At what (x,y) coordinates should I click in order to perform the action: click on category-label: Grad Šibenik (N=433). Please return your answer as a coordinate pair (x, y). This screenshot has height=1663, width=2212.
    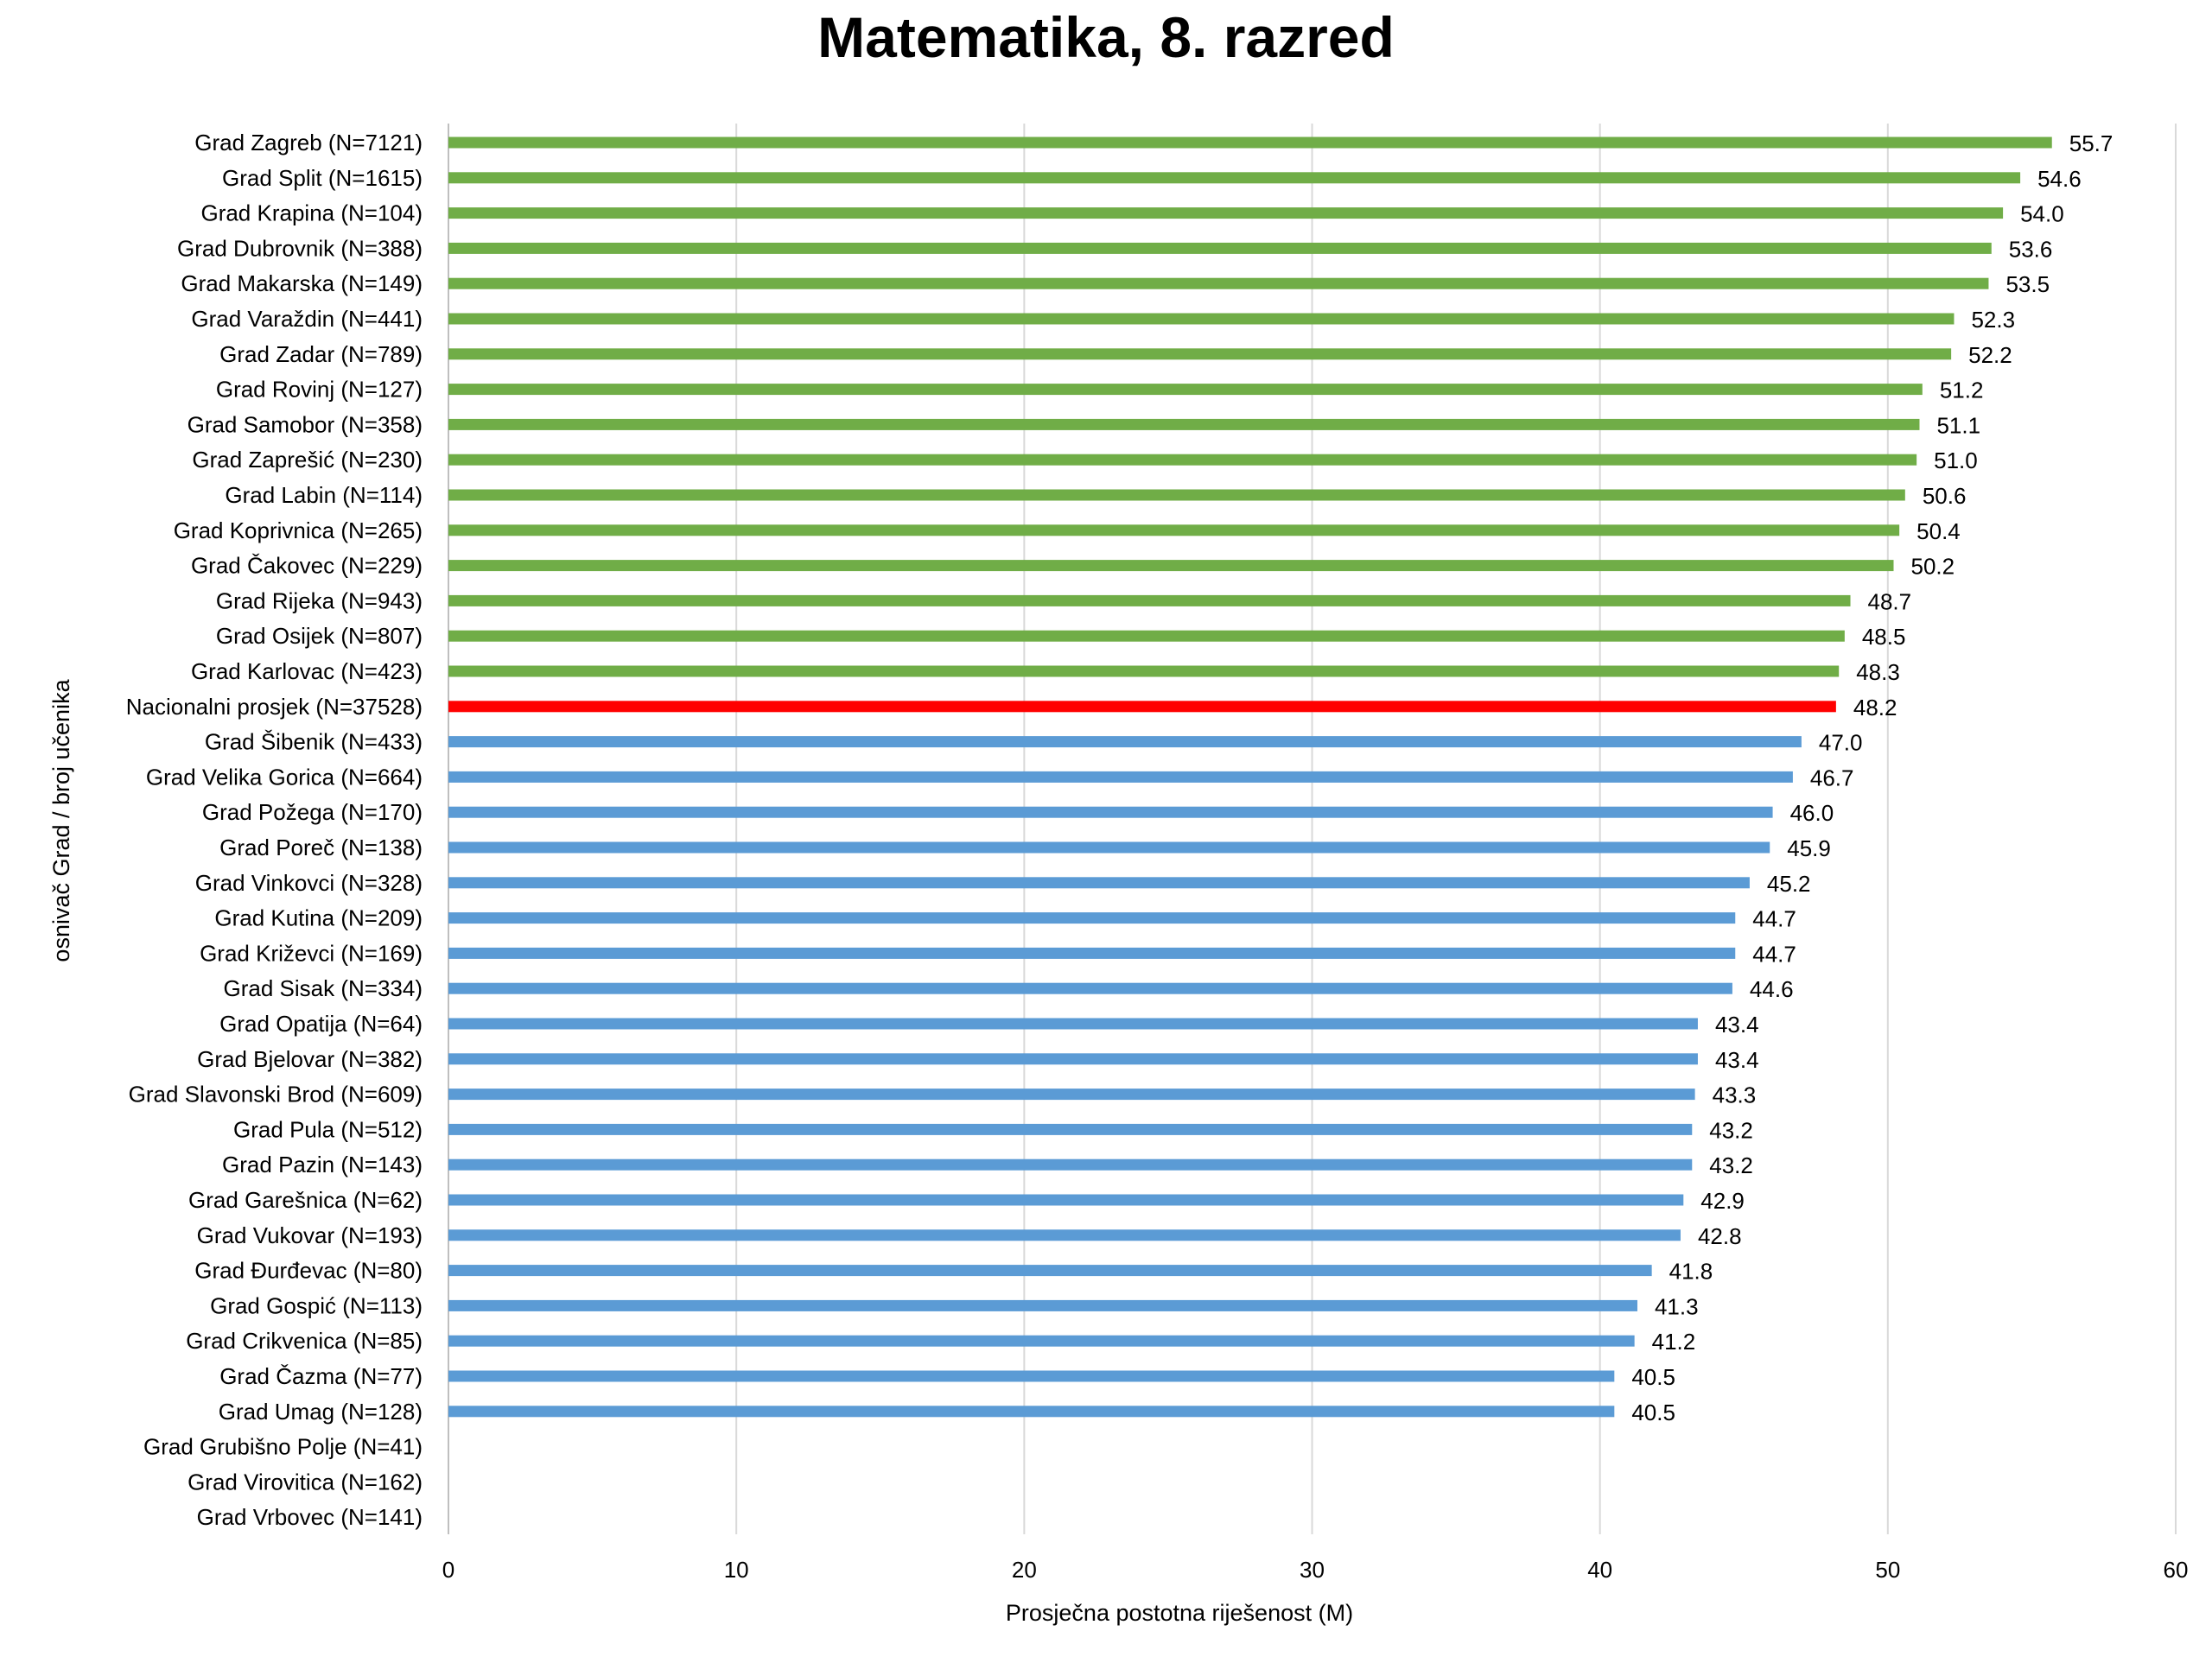
    Looking at the image, I should click on (314, 742).